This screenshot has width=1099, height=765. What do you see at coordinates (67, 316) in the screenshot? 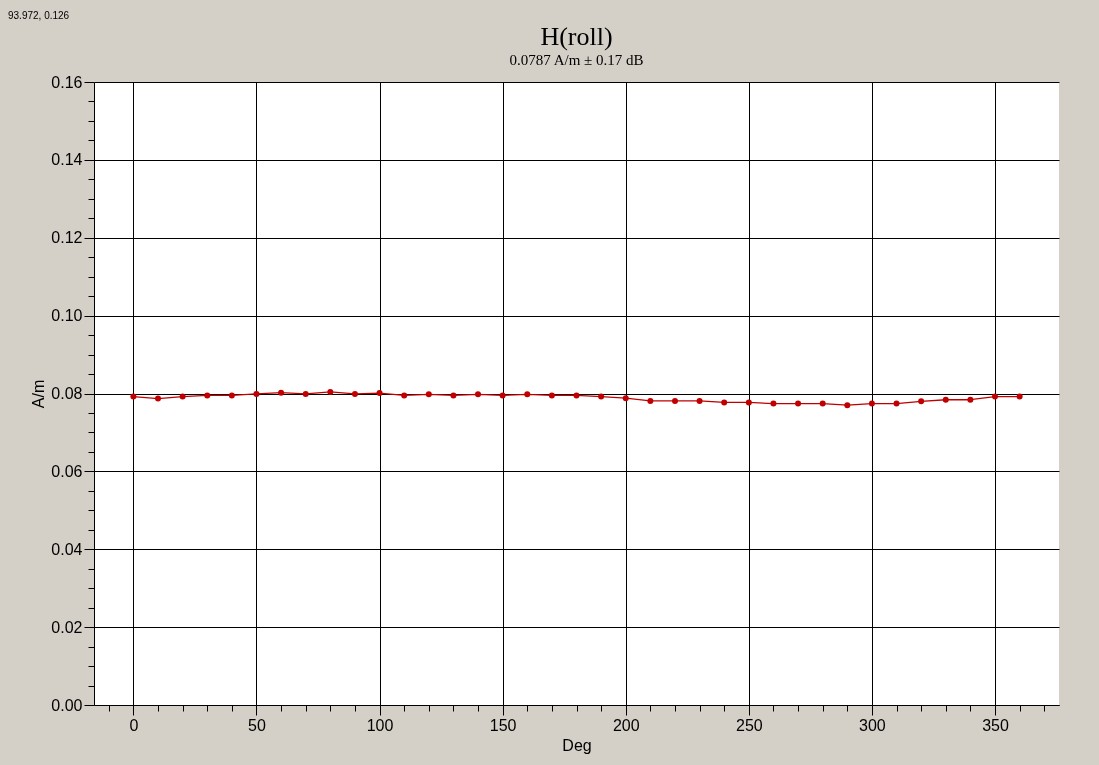
I see `y-tick-label: 0.10` at bounding box center [67, 316].